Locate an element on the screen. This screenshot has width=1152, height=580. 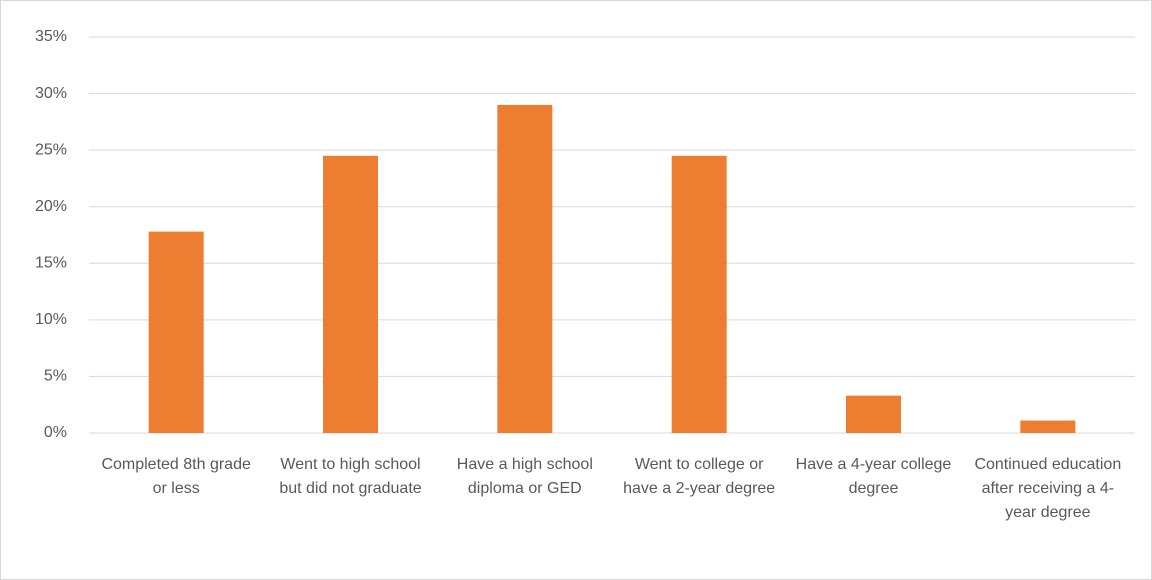
x-tick-label: Have a high school diploma or GED is located at coordinates (524, 476).